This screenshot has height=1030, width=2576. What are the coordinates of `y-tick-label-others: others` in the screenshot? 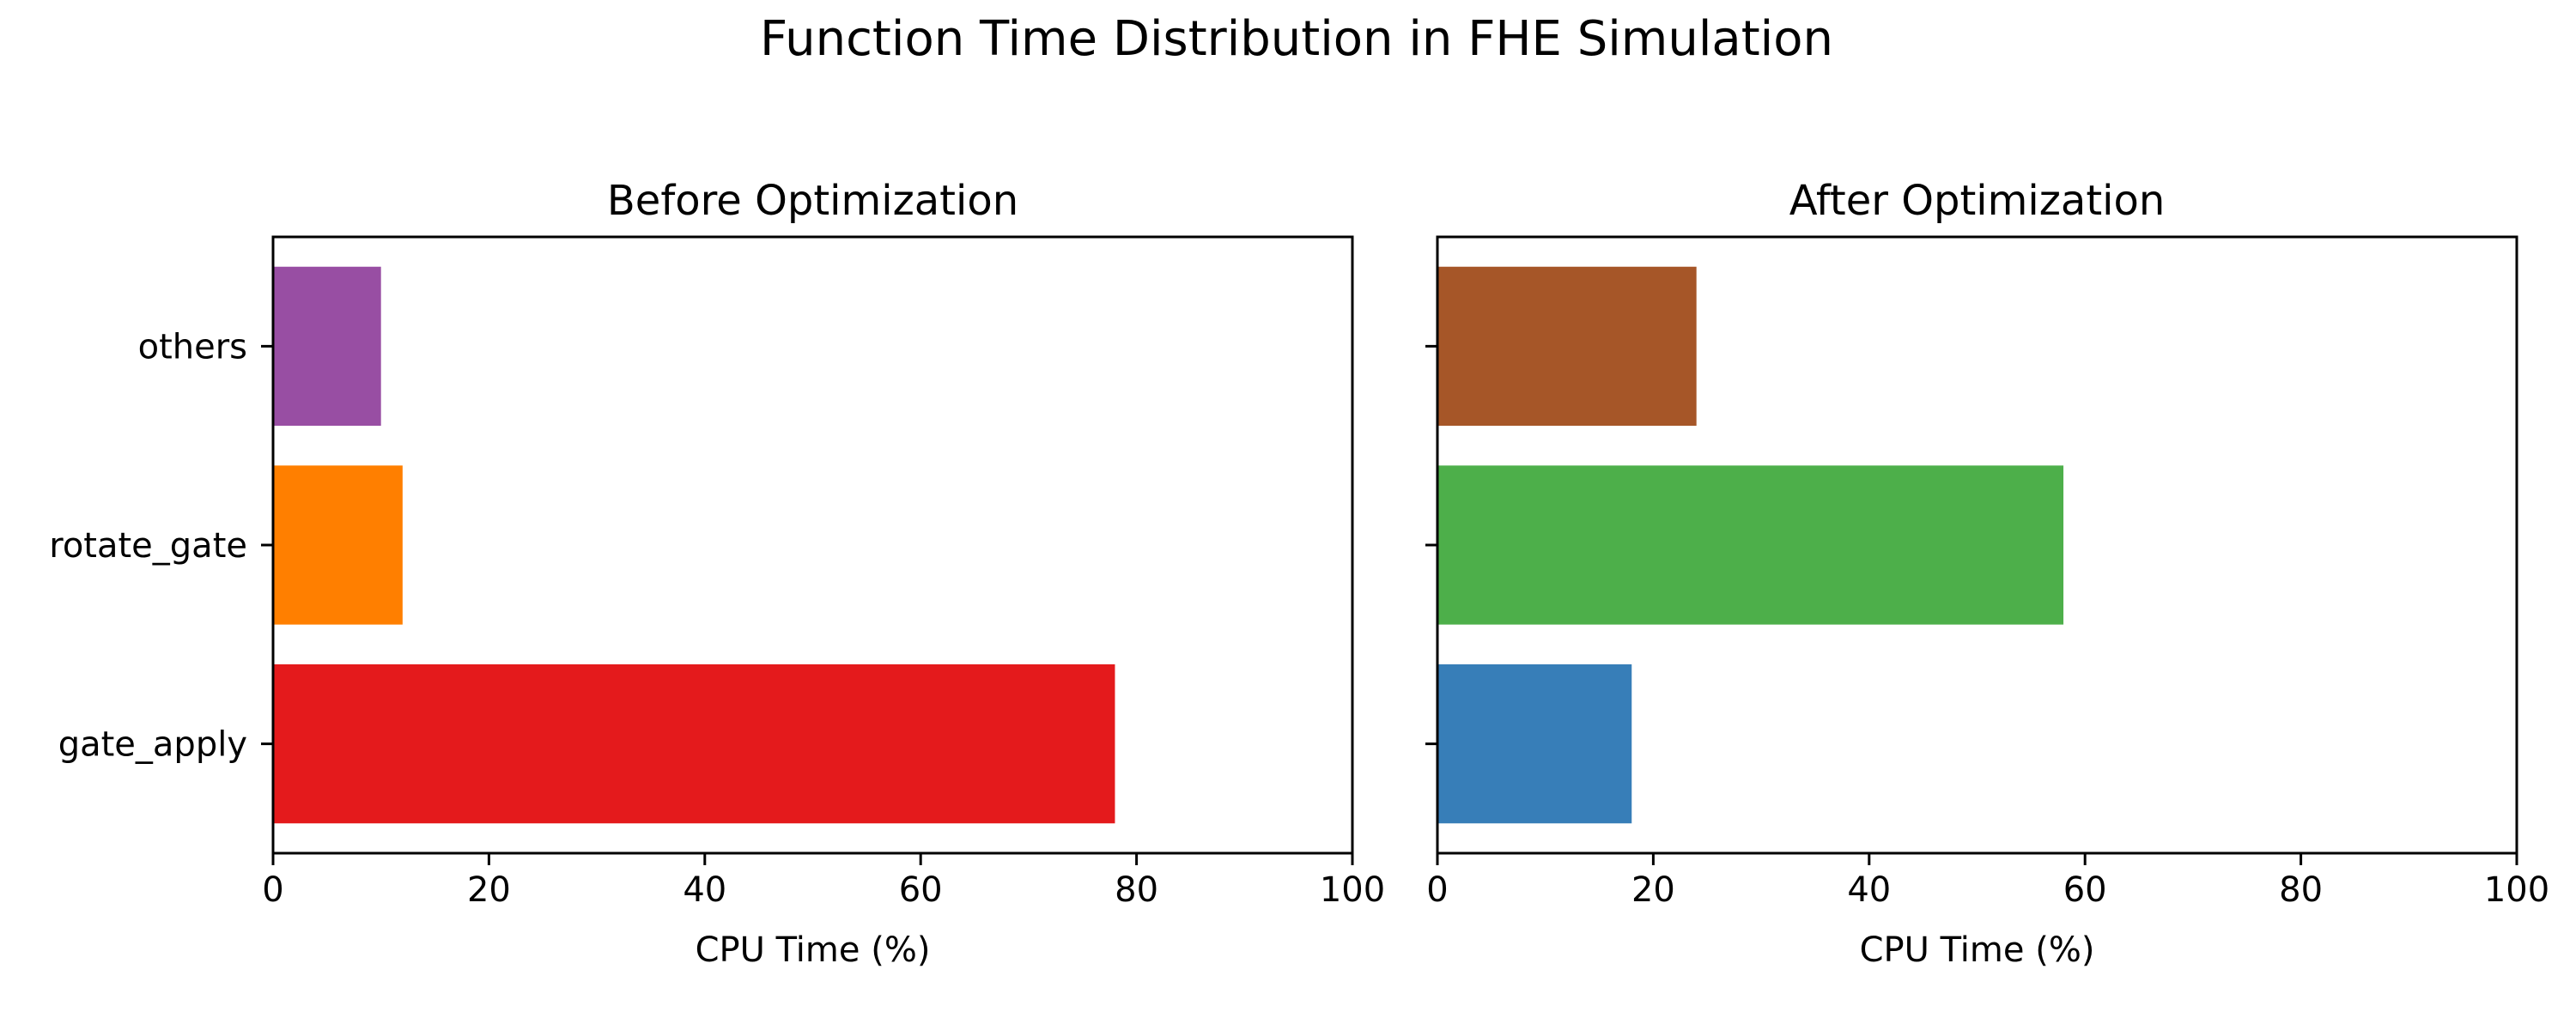 It's located at (192, 347).